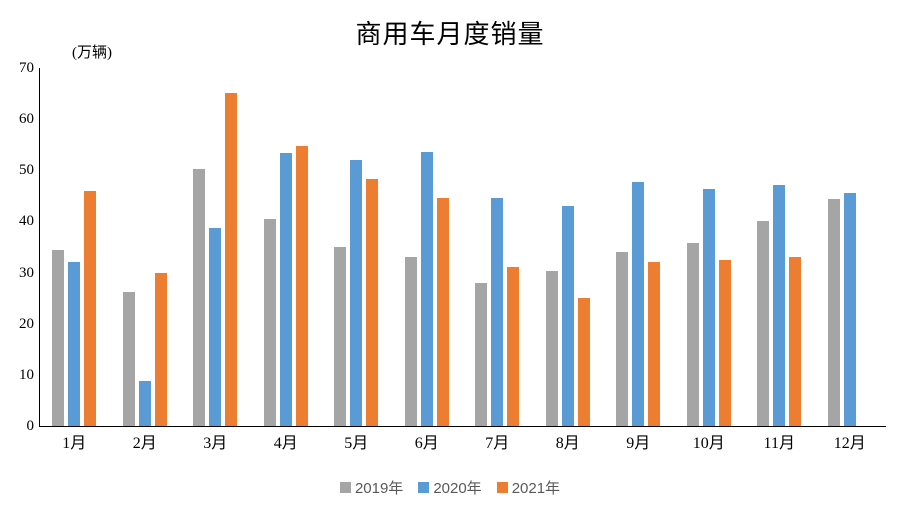 The height and width of the screenshot is (505, 900). Describe the element at coordinates (567, 443) in the screenshot. I see `x-tick-label: 8月` at that location.